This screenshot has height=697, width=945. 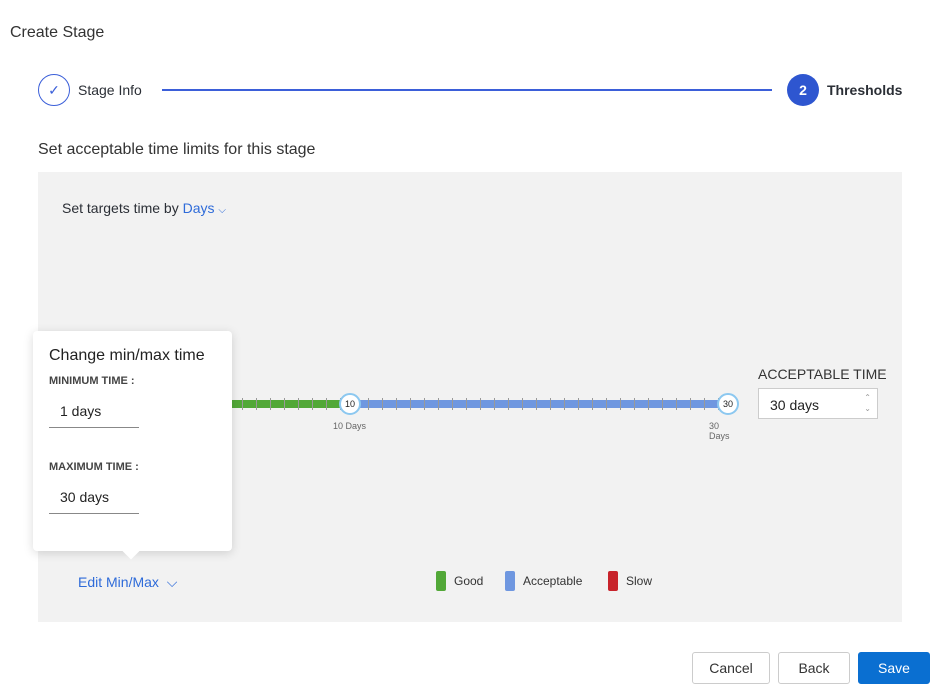 I want to click on acceptable-time-input: 30 days ⌃ ⌄, so click(x=818, y=403).